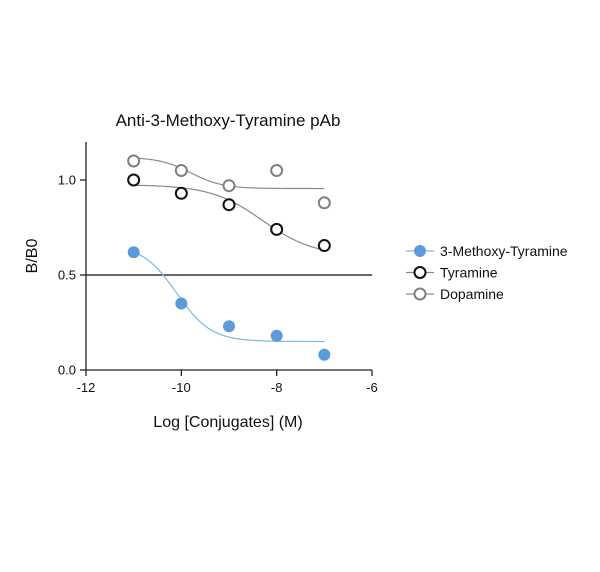 This screenshot has height=572, width=600. What do you see at coordinates (32, 256) in the screenshot?
I see `y-axis-label: B/B0` at bounding box center [32, 256].